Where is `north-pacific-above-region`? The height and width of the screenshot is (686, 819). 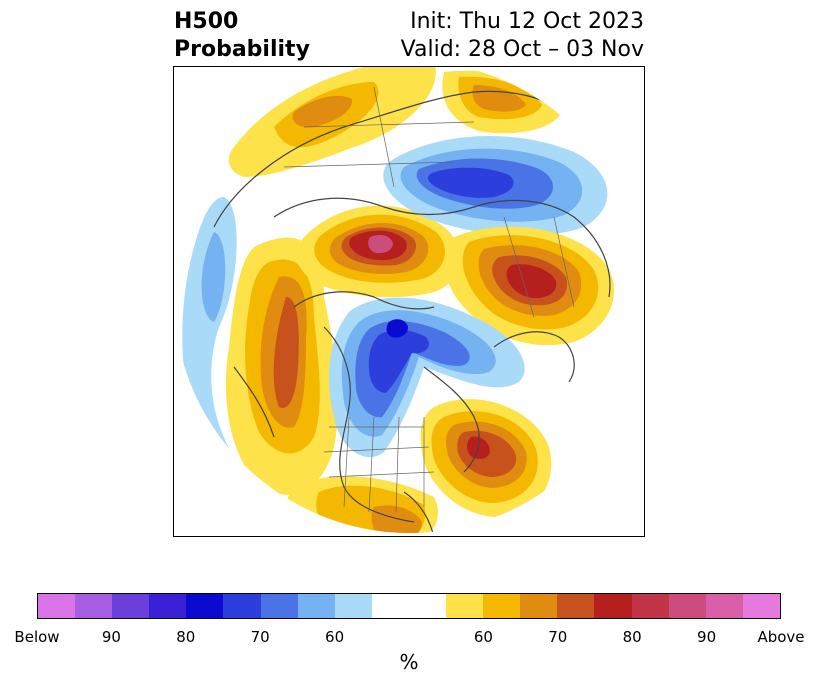 north-pacific-above-region is located at coordinates (282, 366).